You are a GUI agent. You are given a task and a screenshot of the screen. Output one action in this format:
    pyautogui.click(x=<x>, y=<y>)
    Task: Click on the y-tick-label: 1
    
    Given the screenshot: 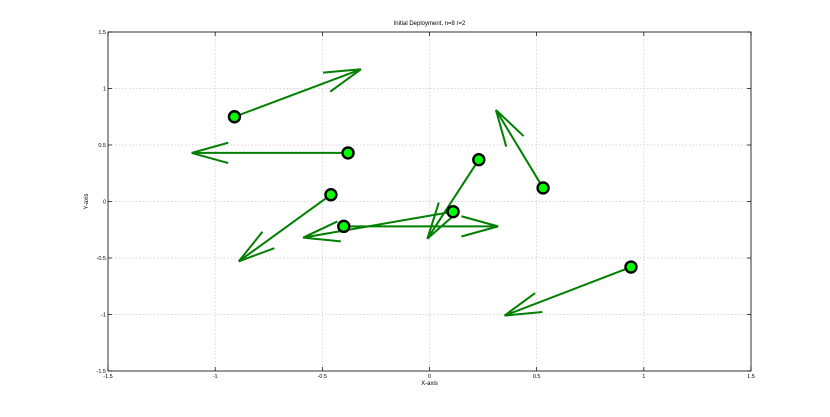 What is the action you would take?
    pyautogui.click(x=104, y=90)
    